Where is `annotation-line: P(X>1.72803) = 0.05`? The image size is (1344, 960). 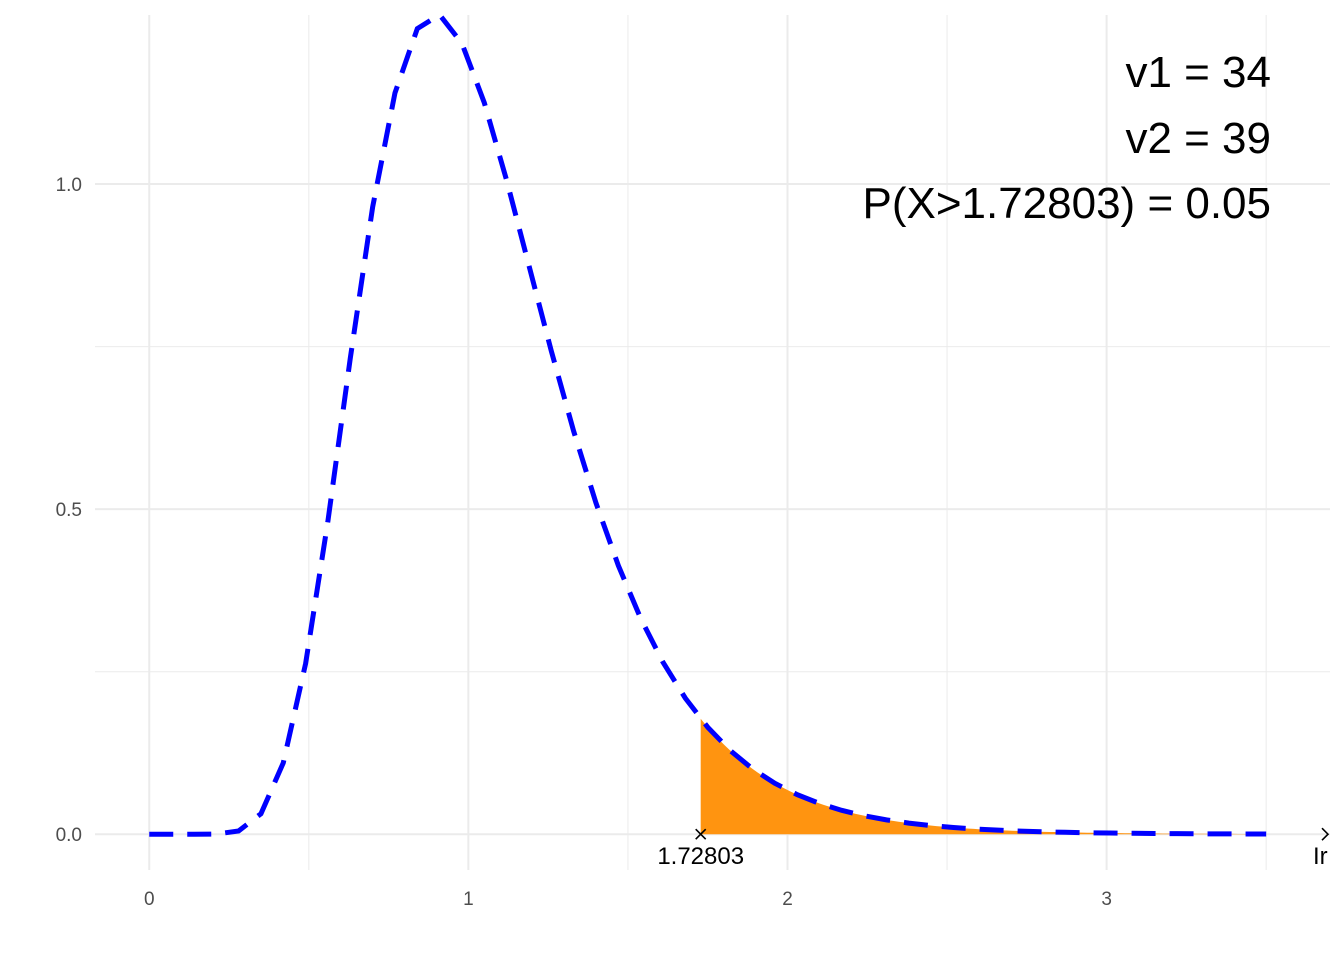 annotation-line: P(X>1.72803) = 0.05 is located at coordinates (1066, 203).